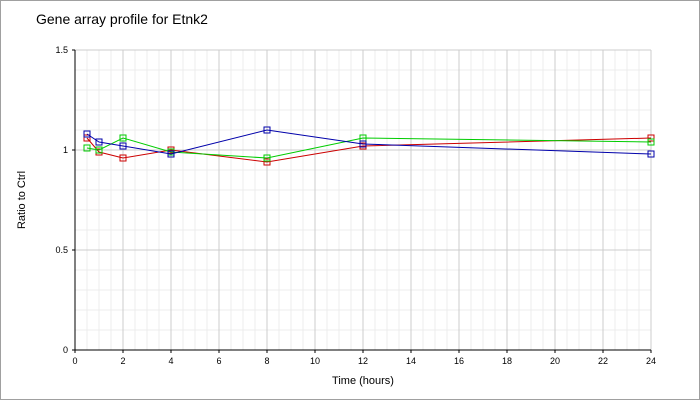 The image size is (700, 400). What do you see at coordinates (170, 361) in the screenshot?
I see `x-tick-label: 4` at bounding box center [170, 361].